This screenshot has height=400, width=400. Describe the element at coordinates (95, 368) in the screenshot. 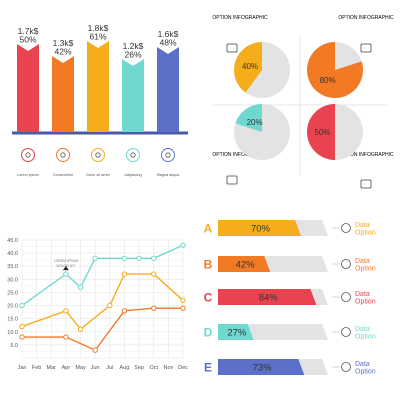

I see `x-tick-label: Jun` at that location.